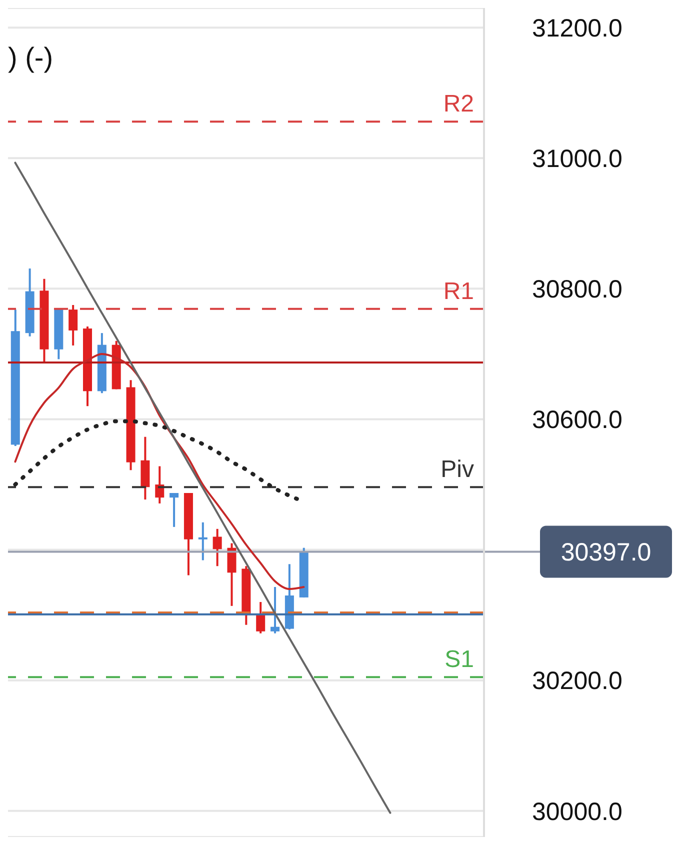 This screenshot has width=692, height=845. What do you see at coordinates (457, 470) in the screenshot?
I see `ref-line-label: Piv` at bounding box center [457, 470].